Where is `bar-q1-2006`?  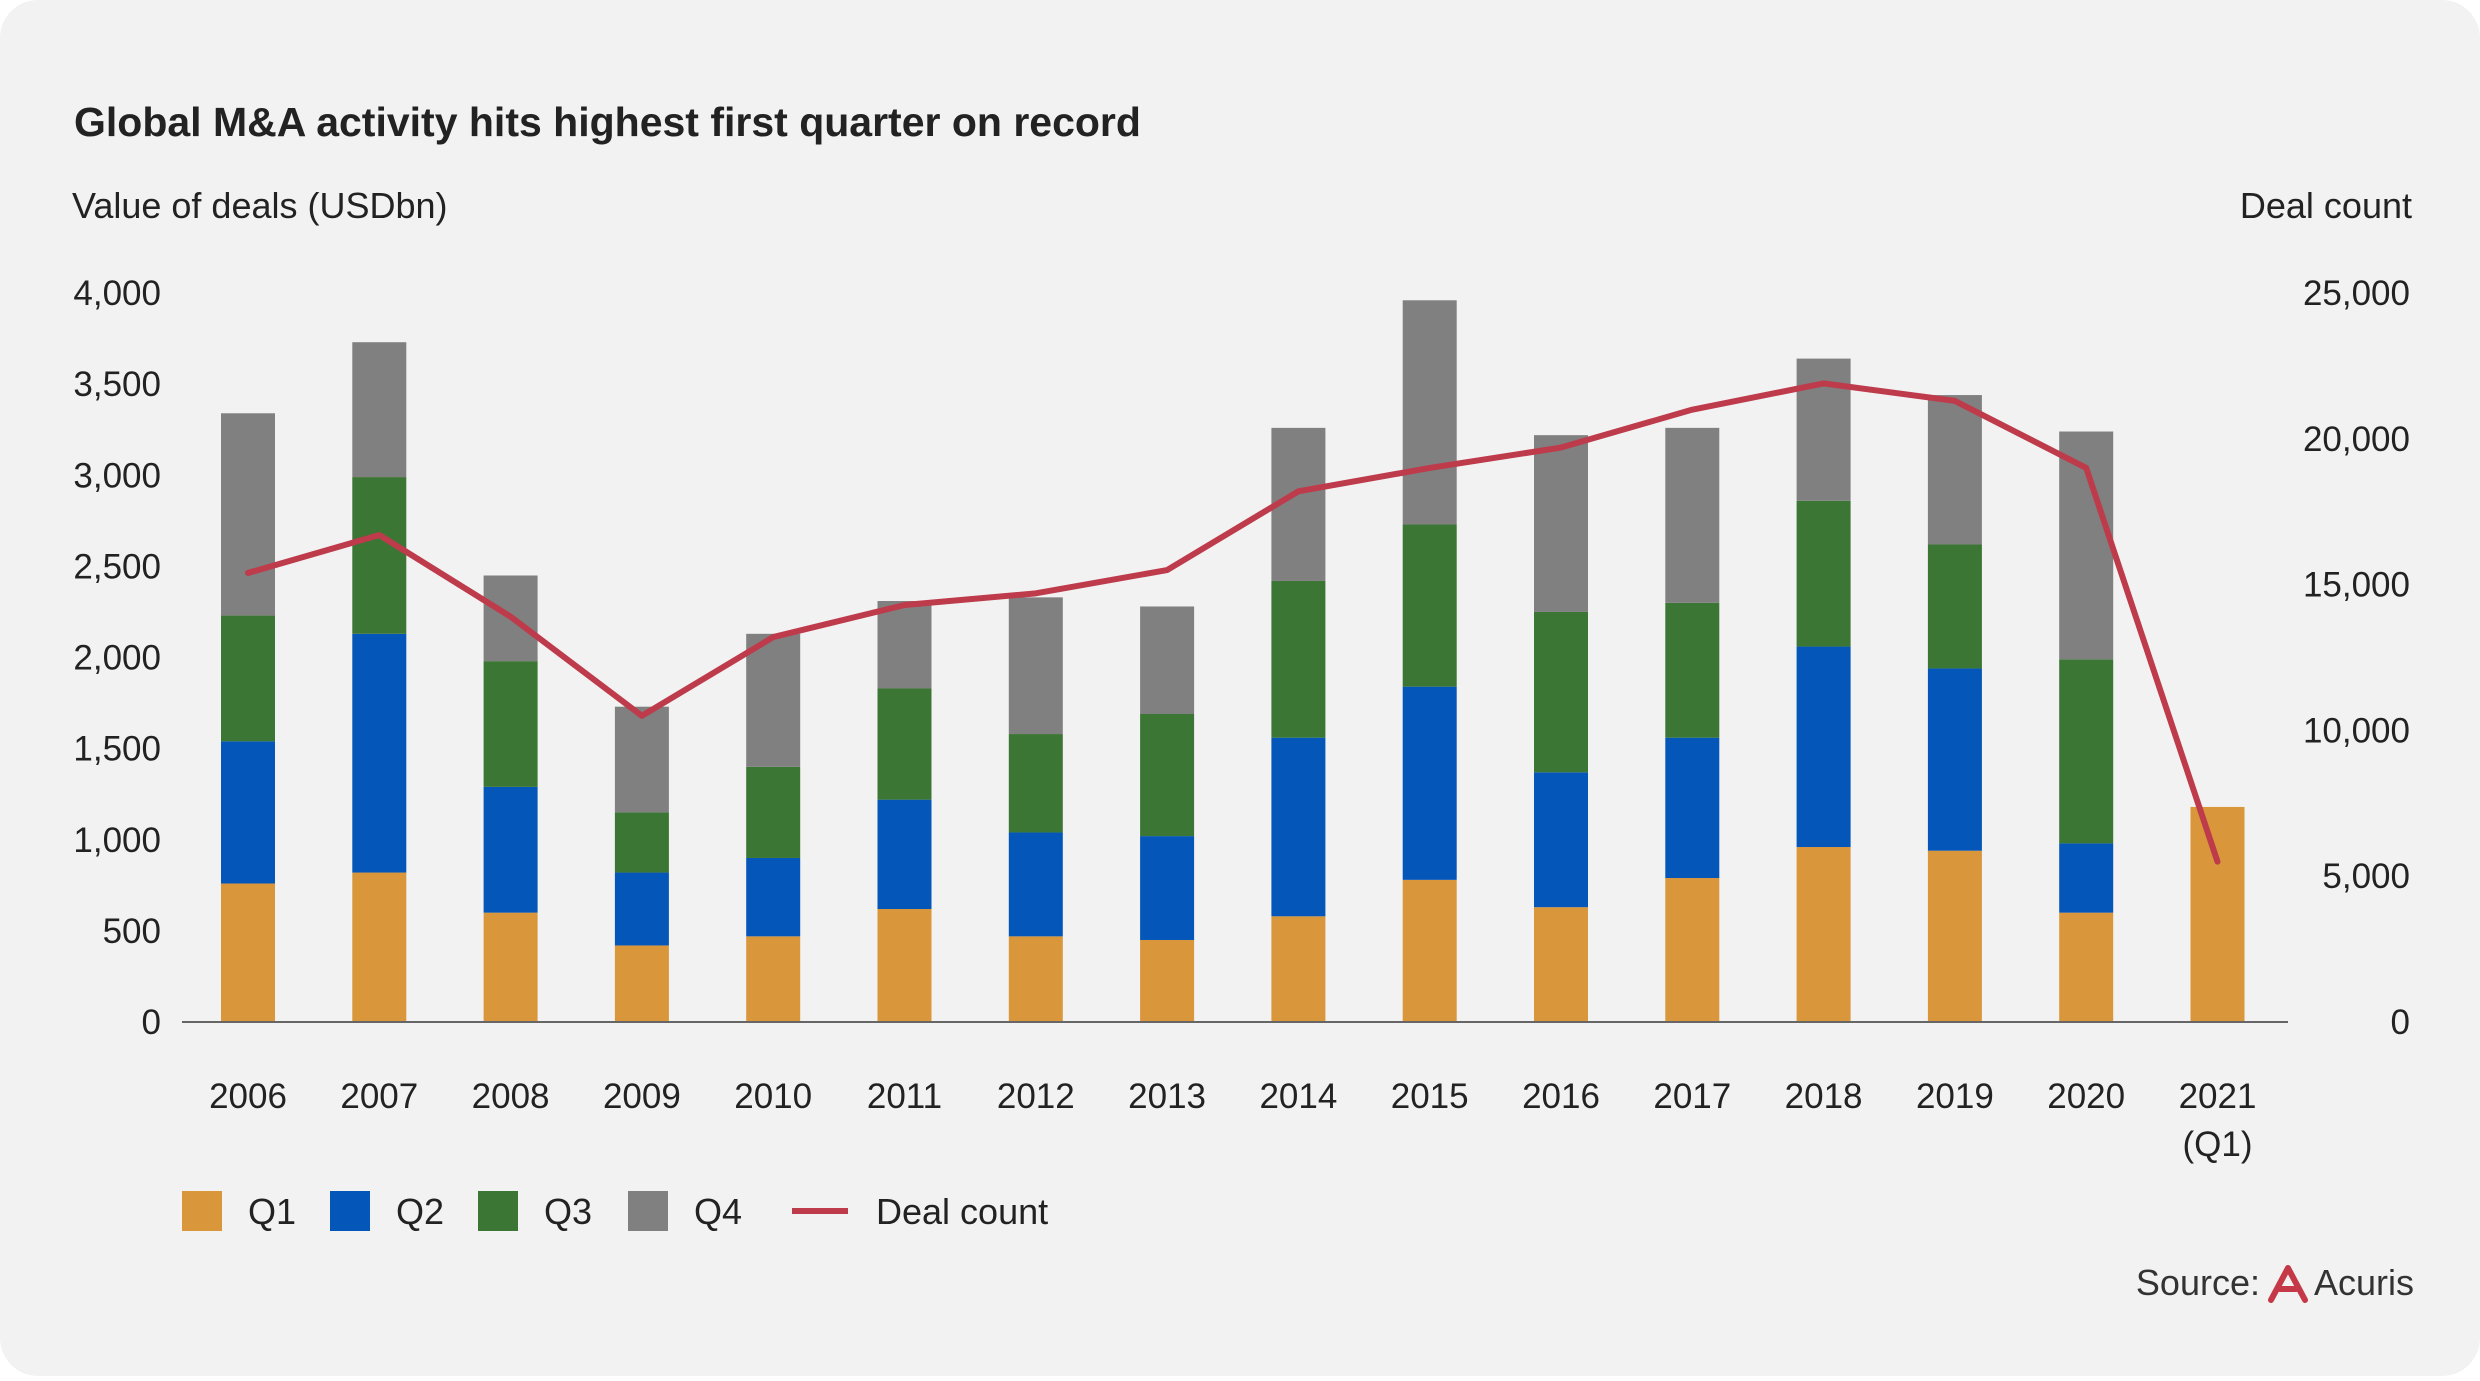 bar-q1-2006 is located at coordinates (248, 952).